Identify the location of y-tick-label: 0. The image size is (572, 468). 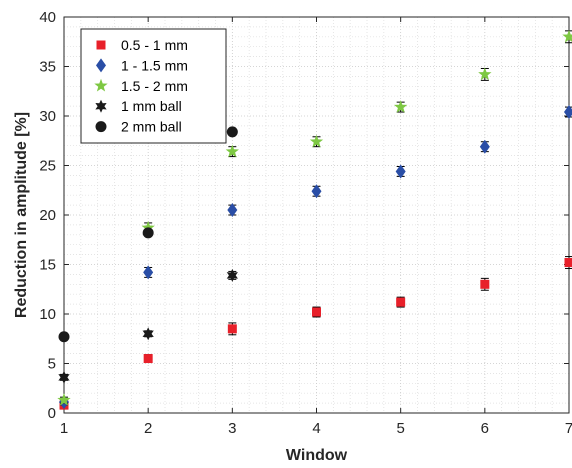
(52, 413).